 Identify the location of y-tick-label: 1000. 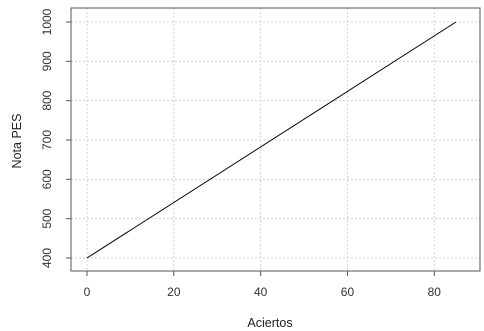
(47, 21).